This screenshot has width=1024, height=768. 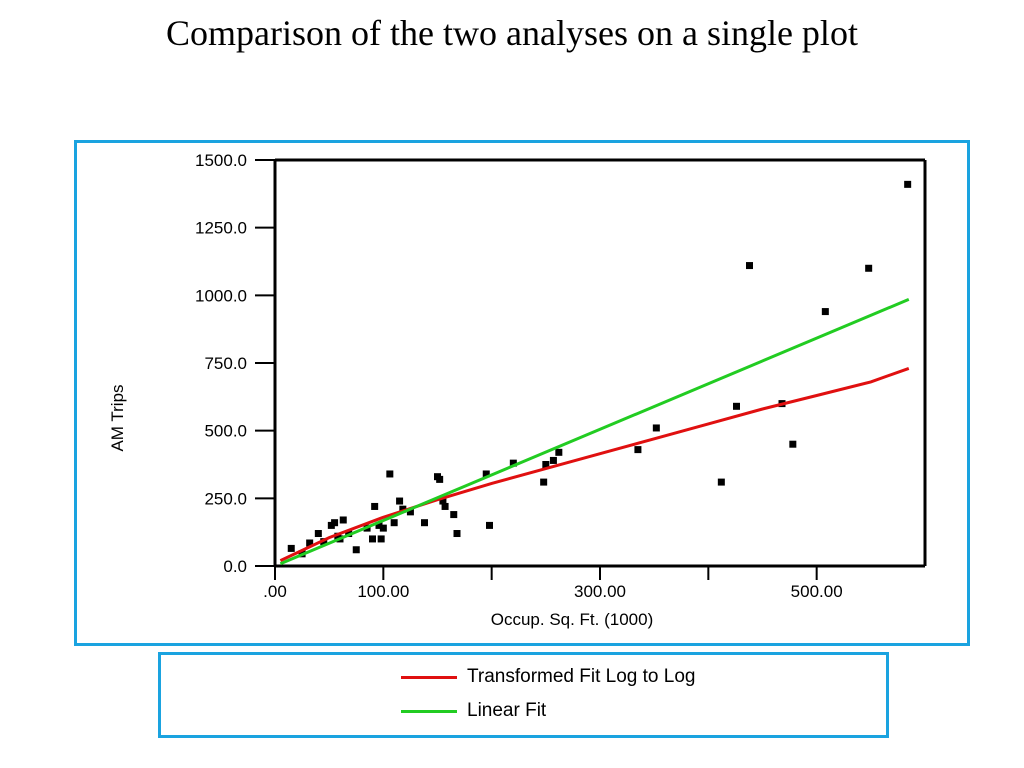 I want to click on x-tick-label: .00, so click(x=275, y=591).